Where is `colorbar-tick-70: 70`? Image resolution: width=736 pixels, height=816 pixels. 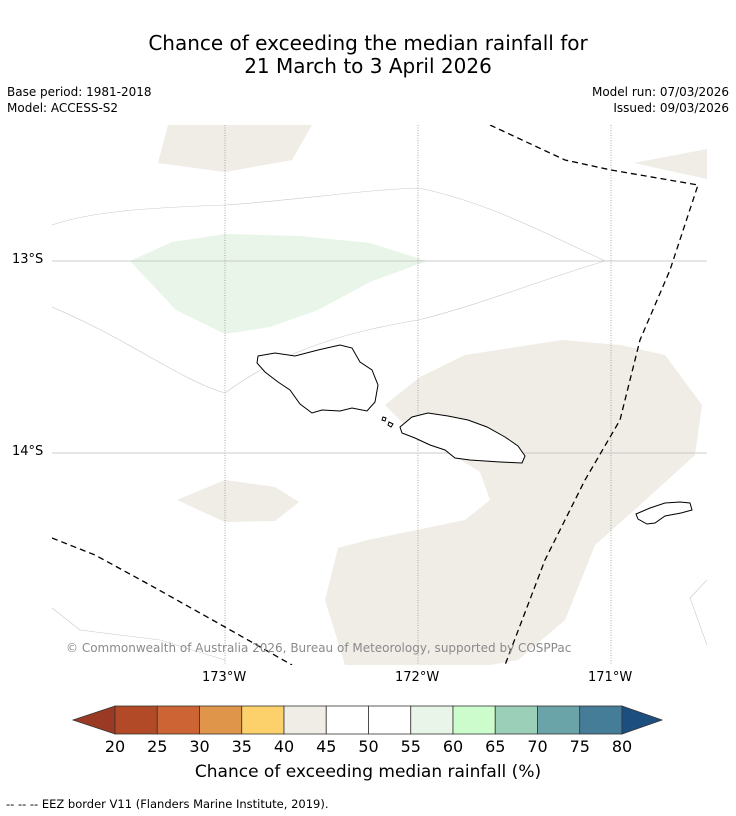 colorbar-tick-70: 70 is located at coordinates (537, 746).